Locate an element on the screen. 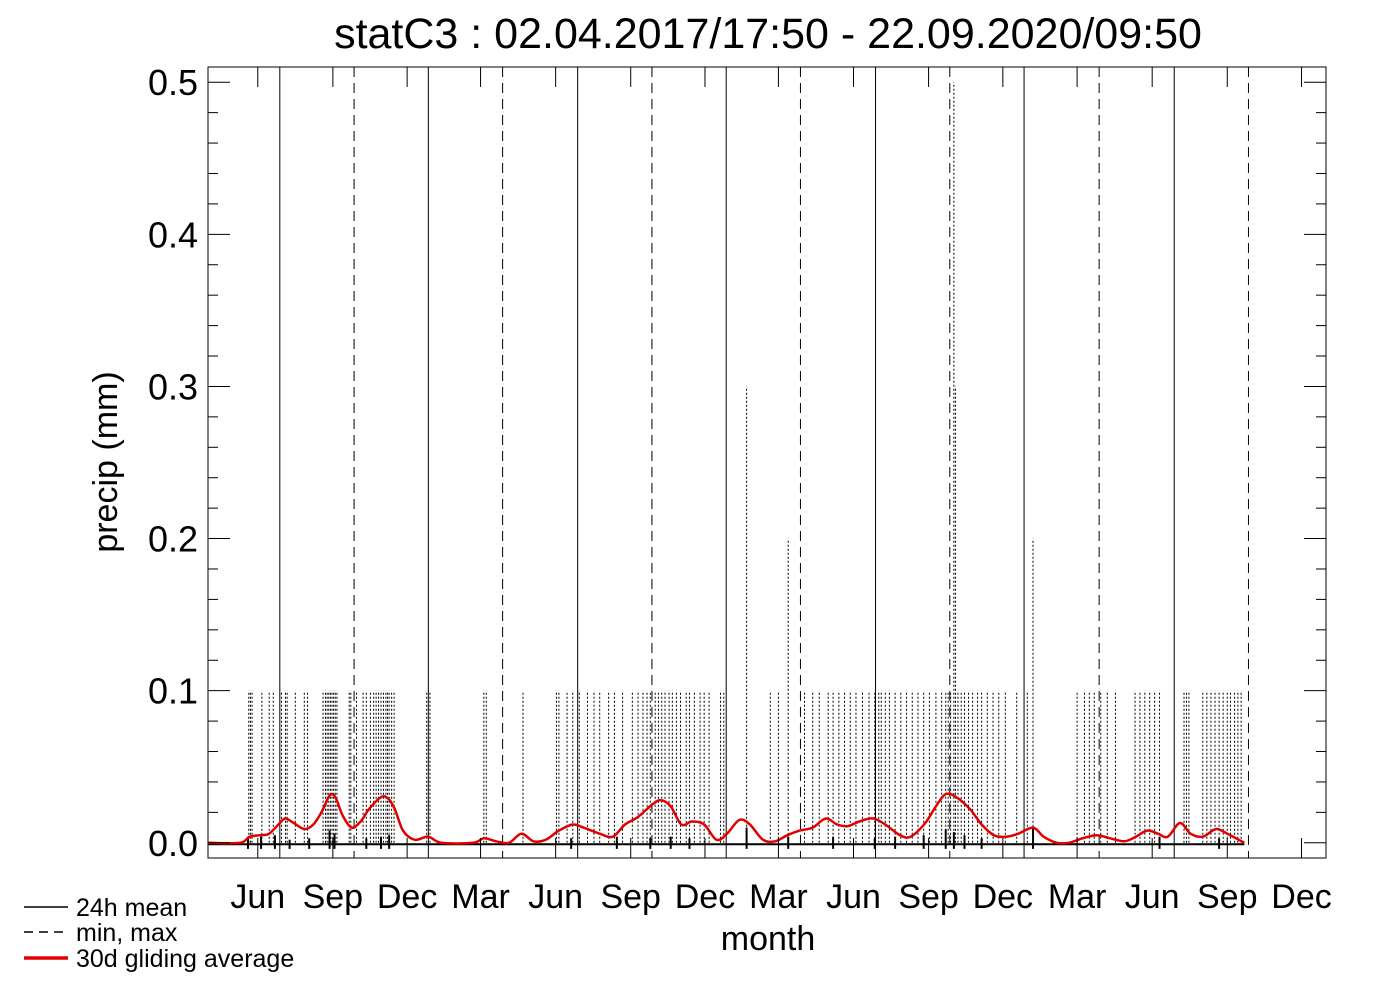 The image size is (1388, 992). legend-label-24h-mean: 24h mean is located at coordinates (131, 908).